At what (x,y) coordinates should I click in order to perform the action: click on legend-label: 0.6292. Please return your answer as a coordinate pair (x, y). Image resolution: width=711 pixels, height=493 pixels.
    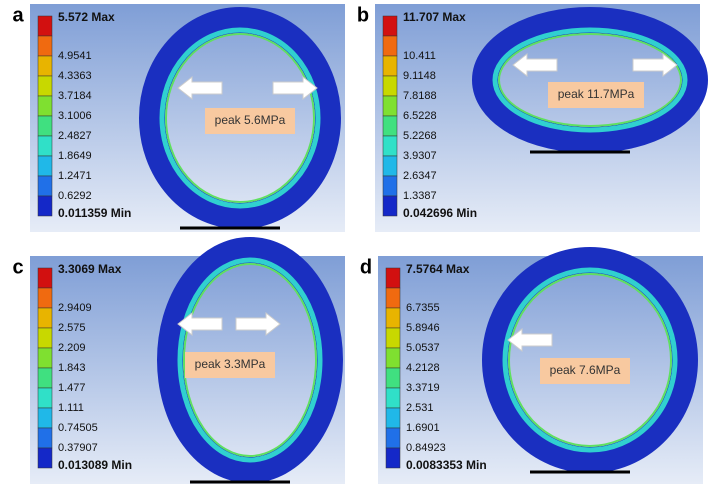
    Looking at the image, I should click on (75, 196).